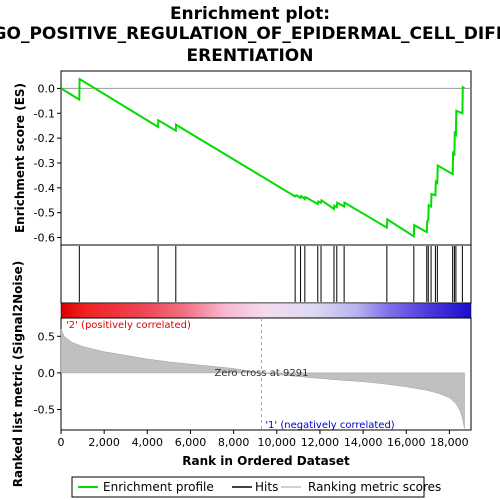  Describe the element at coordinates (374, 487) in the screenshot. I see `legend-label-ranking: Ranking metric scores` at that location.